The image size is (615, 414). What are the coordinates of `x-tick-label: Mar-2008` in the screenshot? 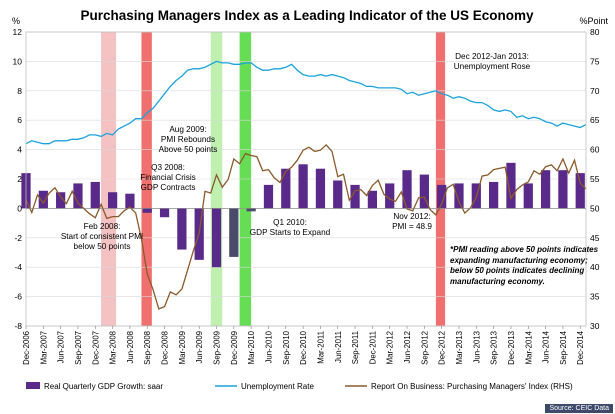 It's located at (113, 347).